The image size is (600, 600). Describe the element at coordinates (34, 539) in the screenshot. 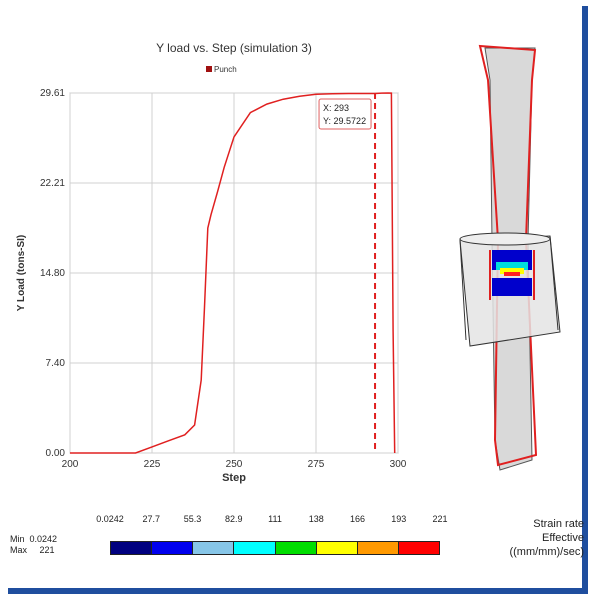

I see `scale-min-label: Min 0.0242` at that location.